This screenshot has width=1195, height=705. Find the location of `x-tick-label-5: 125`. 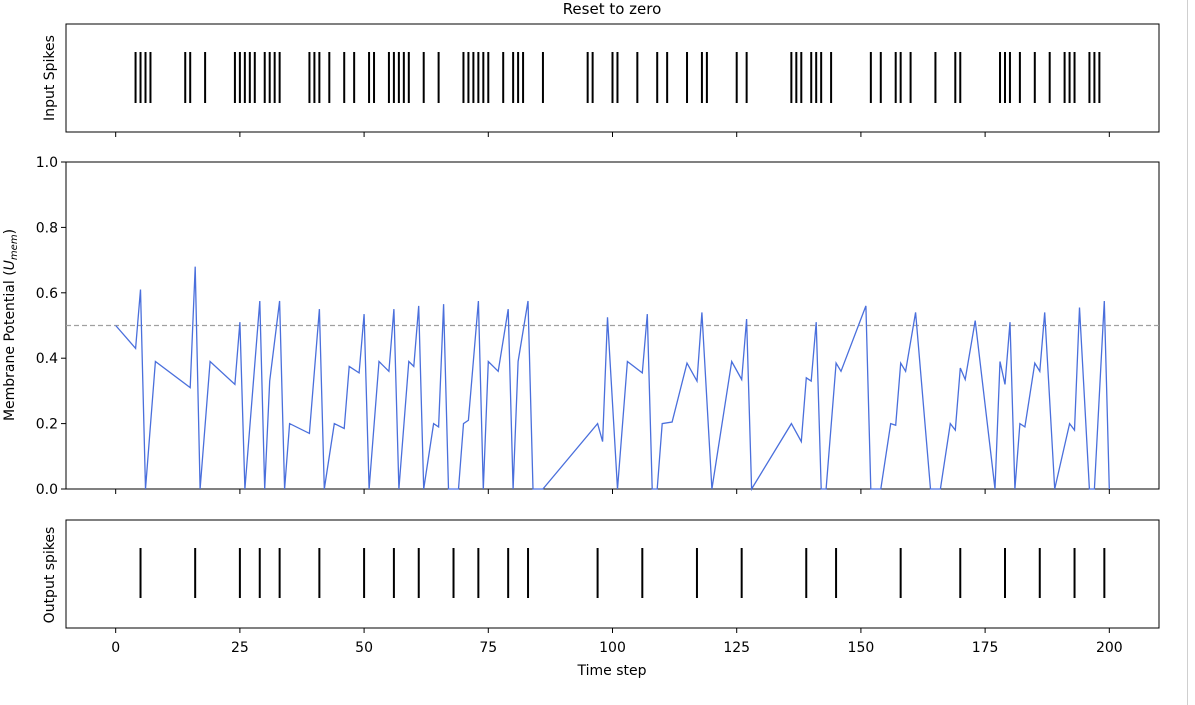

x-tick-label-5: 125 is located at coordinates (736, 648).